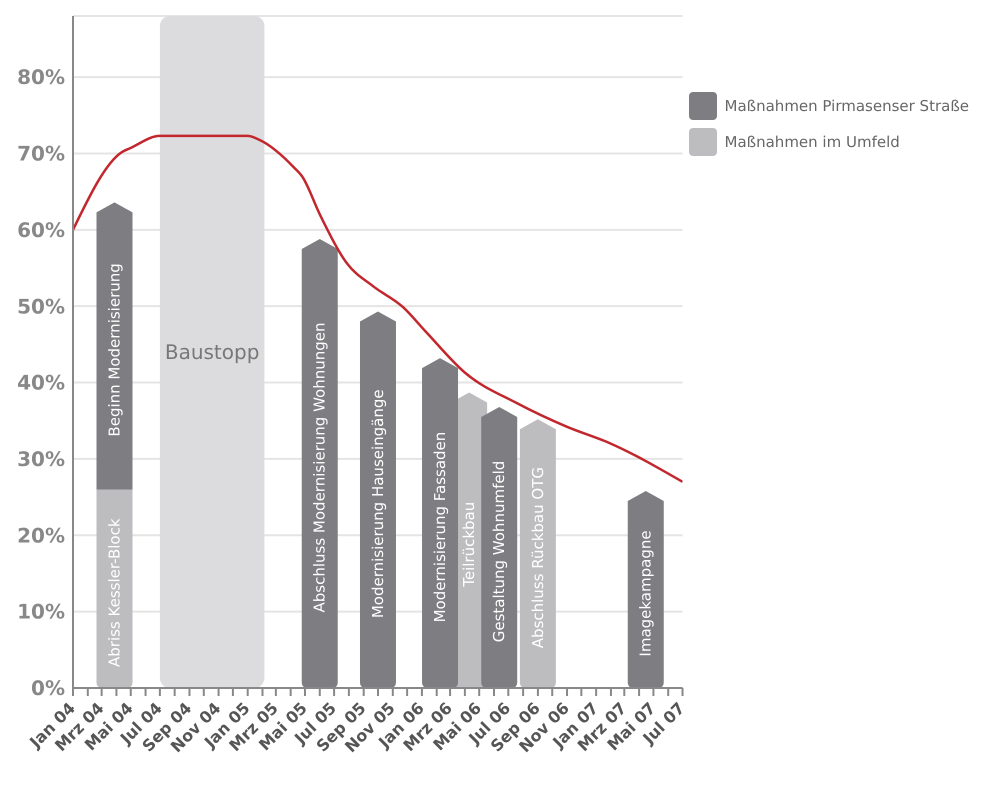  What do you see at coordinates (319, 467) in the screenshot?
I see `data-label: Abschluss Modernisierung Wohnungen` at bounding box center [319, 467].